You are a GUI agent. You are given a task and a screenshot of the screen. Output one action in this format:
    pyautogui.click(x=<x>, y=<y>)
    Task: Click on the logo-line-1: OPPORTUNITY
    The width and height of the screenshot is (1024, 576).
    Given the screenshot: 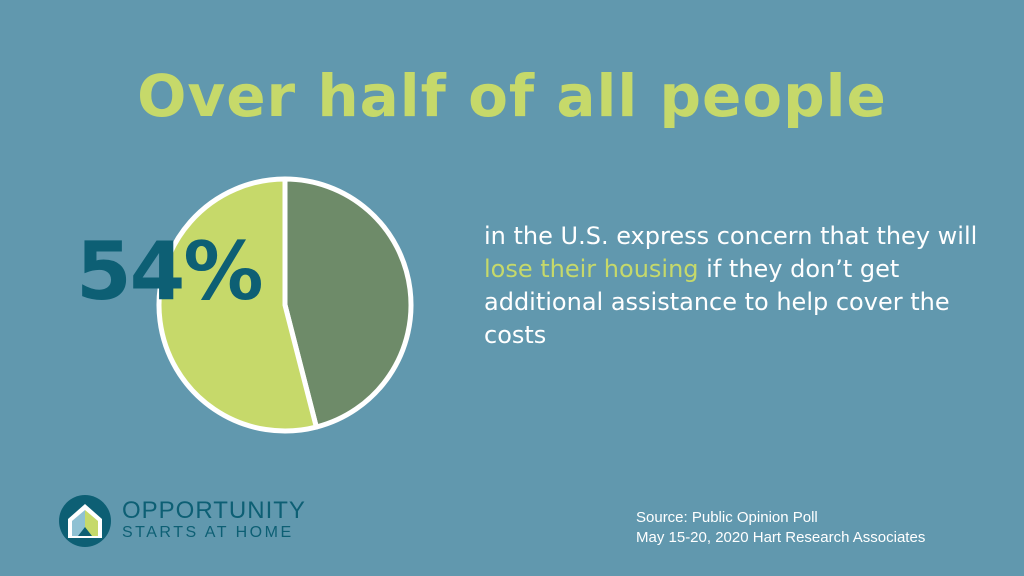 What is the action you would take?
    pyautogui.click(x=214, y=510)
    